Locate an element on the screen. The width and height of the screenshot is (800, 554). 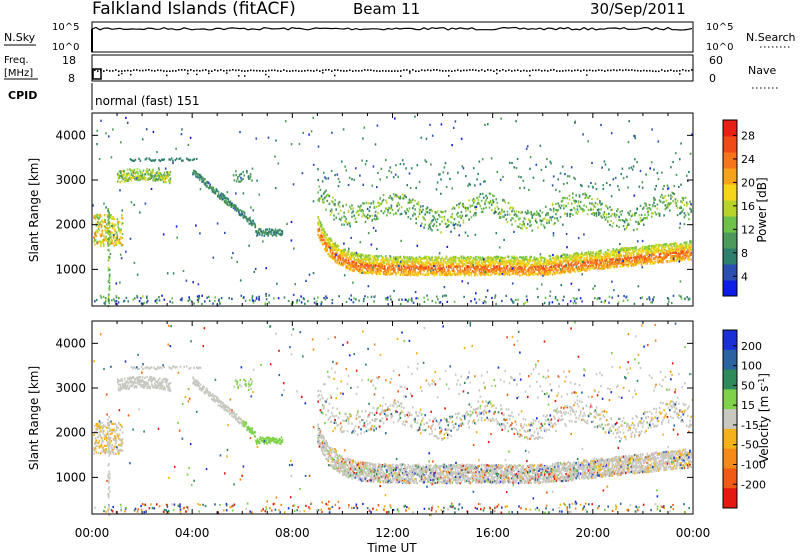
nsky-trace is located at coordinates (392, 39).